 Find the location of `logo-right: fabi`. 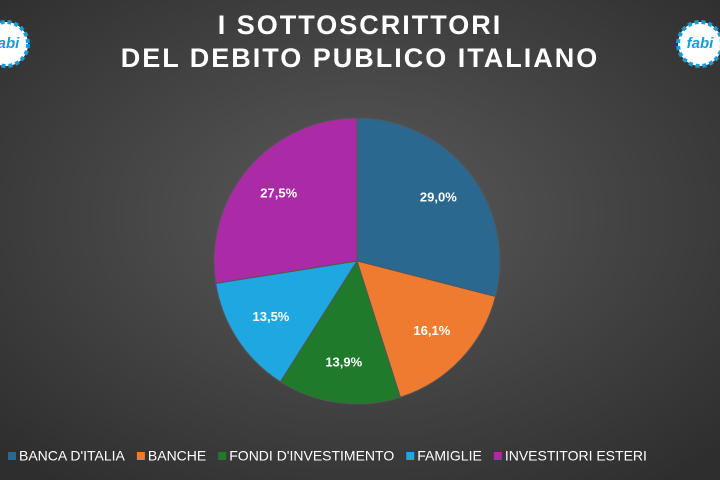

logo-right: fabi is located at coordinates (698, 44).